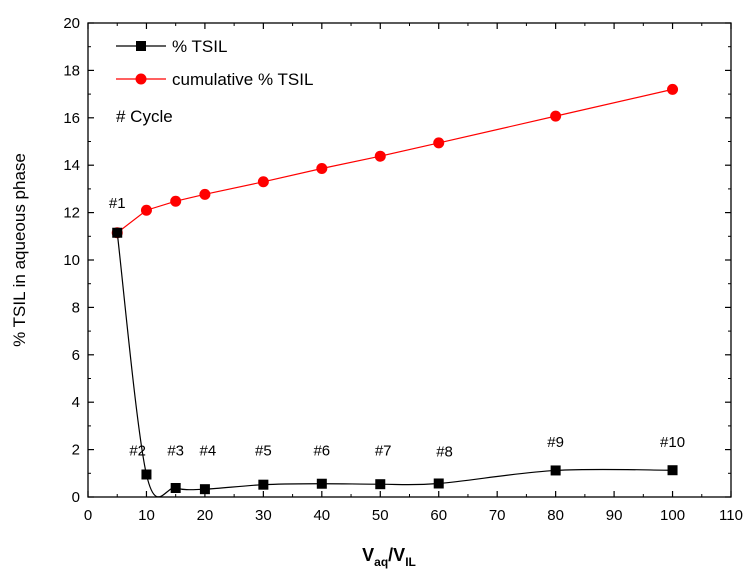 This screenshot has height=575, width=746. Describe the element at coordinates (199, 46) in the screenshot. I see `legend-label: % TSIL` at that location.